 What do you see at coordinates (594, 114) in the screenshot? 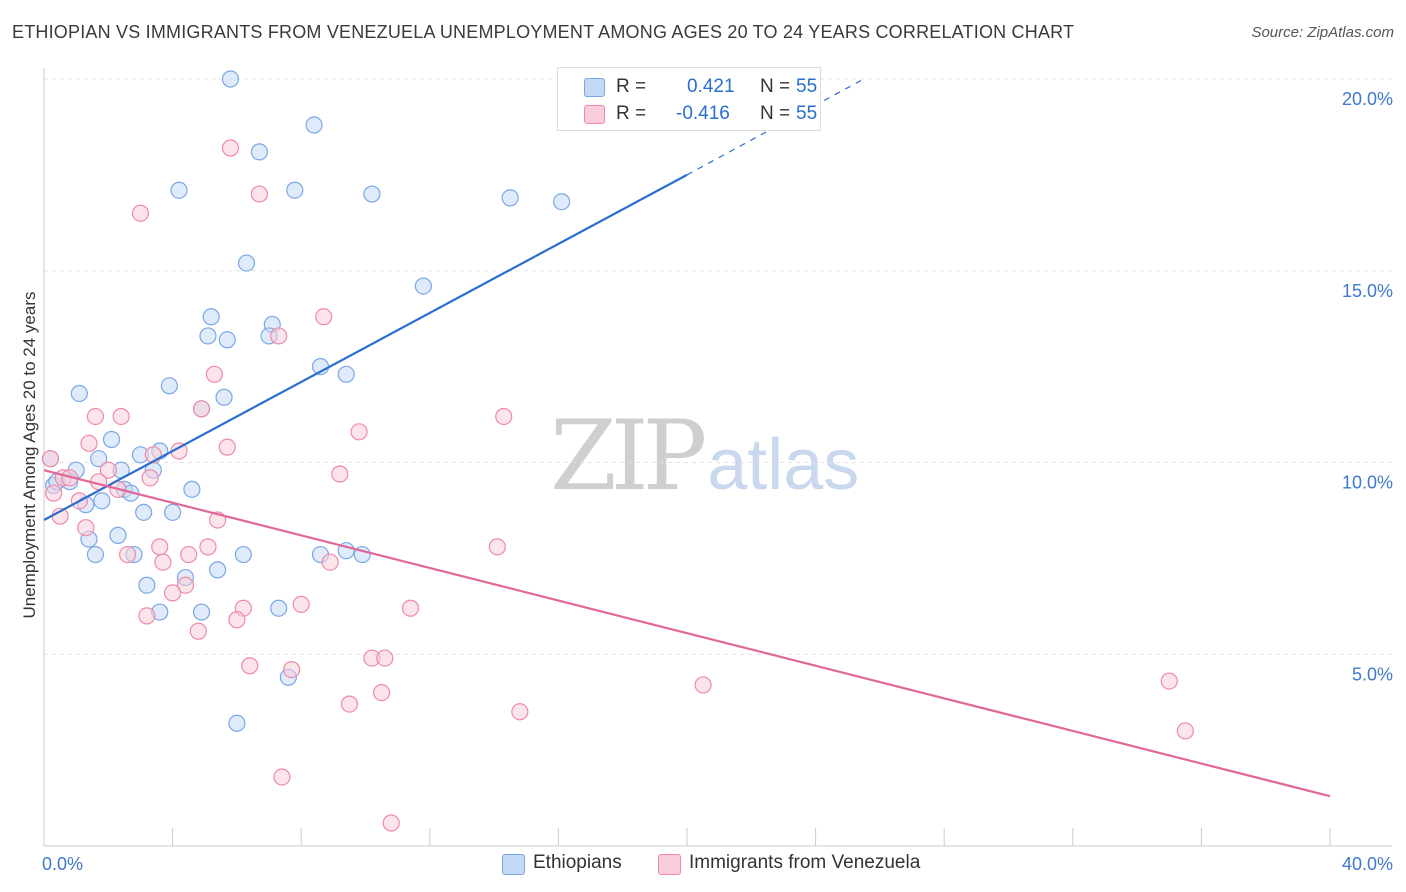
I see `legend-swatch-venezuela` at bounding box center [594, 114].